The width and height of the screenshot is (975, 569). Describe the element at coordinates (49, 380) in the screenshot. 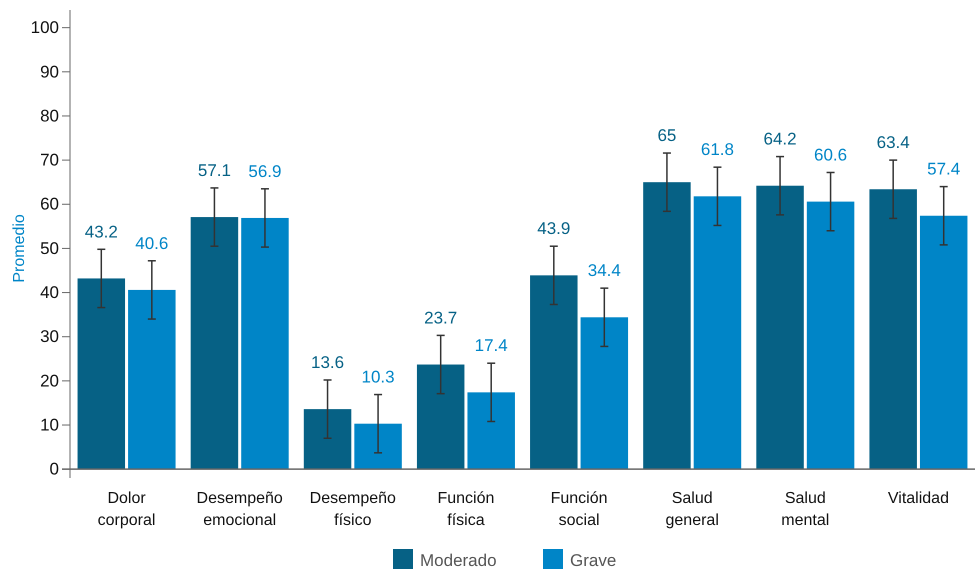

I see `y-tick-label: 20` at that location.